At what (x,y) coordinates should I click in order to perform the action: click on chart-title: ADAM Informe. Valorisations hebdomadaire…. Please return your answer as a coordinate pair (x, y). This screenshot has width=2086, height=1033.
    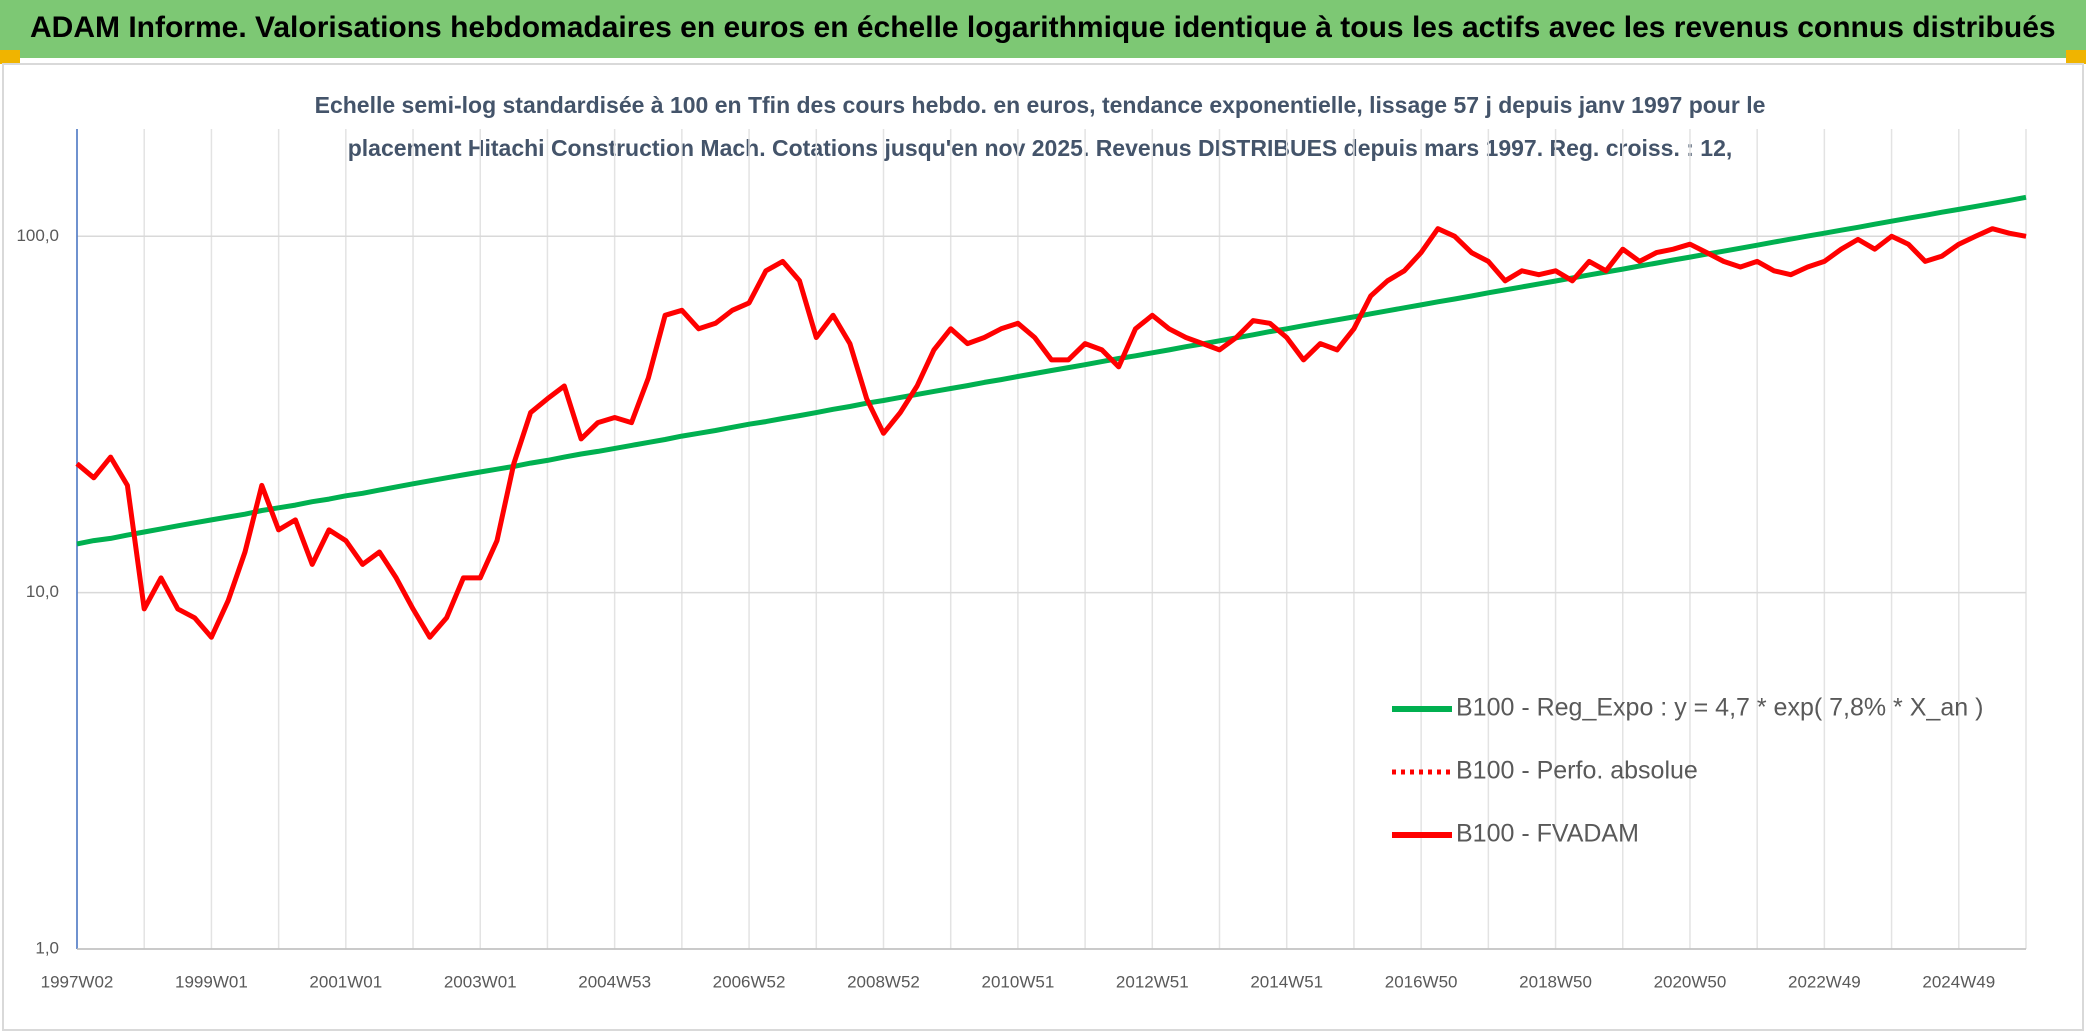
    Looking at the image, I should click on (1043, 27).